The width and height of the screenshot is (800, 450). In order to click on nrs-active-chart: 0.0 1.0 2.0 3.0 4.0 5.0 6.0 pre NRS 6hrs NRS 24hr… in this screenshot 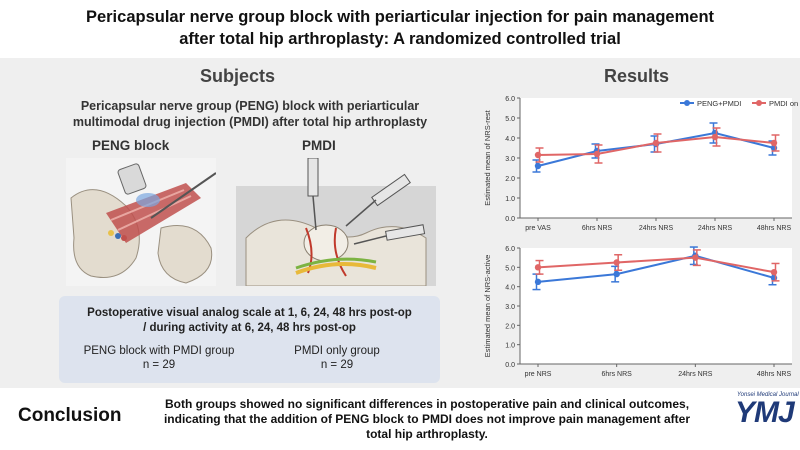, I will do `click(637, 312)`.